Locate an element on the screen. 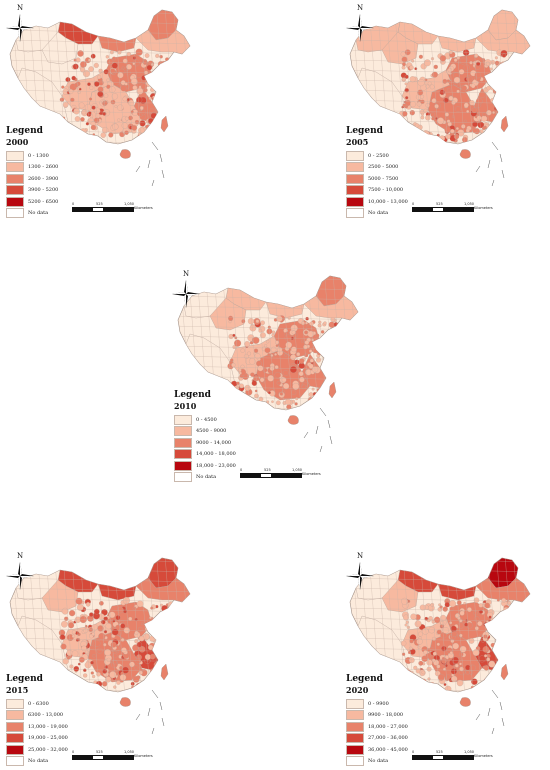 The width and height of the screenshot is (550, 770). legend-entry-no-data: No data is located at coordinates (51, 214).